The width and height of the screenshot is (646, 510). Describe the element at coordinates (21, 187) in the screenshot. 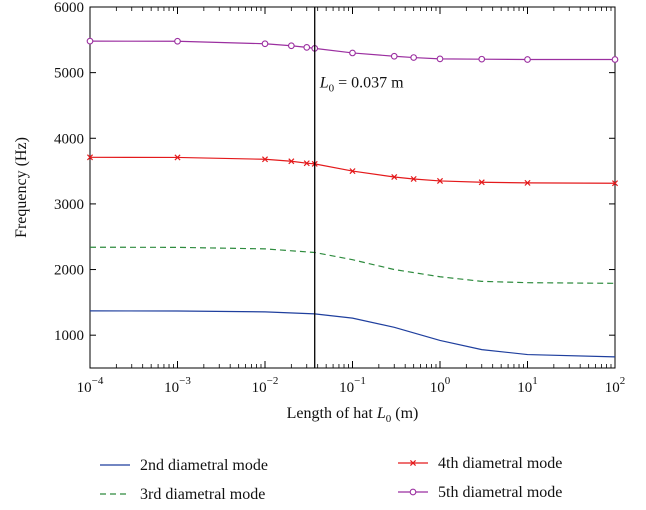

I see `y-axis-title: Frequency (Hz)` at that location.